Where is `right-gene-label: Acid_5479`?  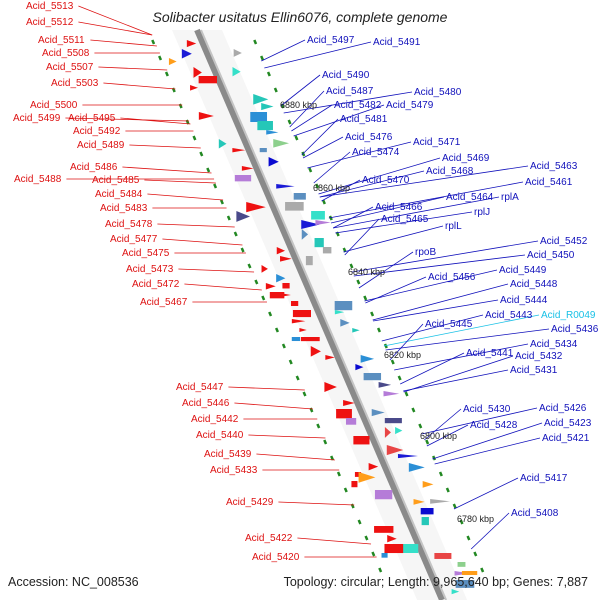 right-gene-label: Acid_5479 is located at coordinates (410, 105).